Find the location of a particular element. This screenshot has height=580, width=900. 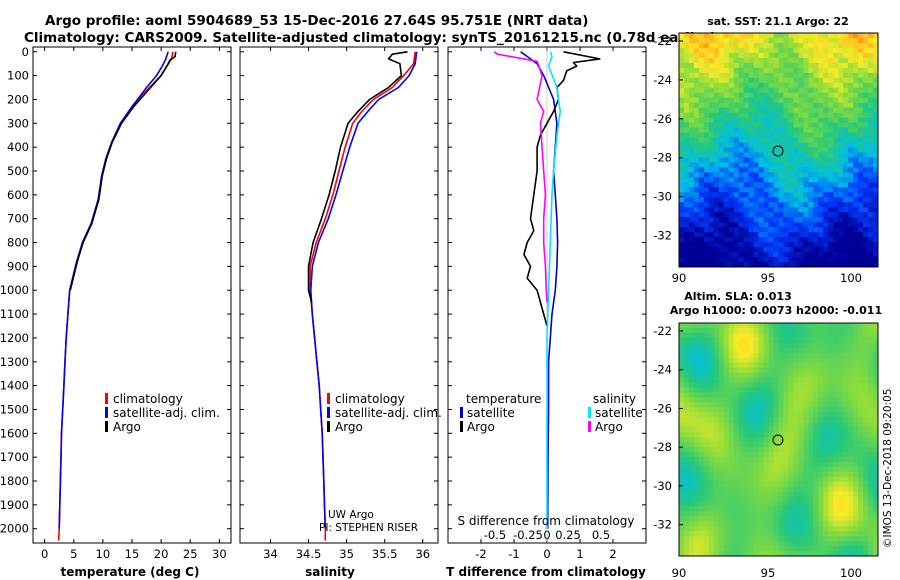

map-lat-tick-label: -22 is located at coordinates (662, 41).